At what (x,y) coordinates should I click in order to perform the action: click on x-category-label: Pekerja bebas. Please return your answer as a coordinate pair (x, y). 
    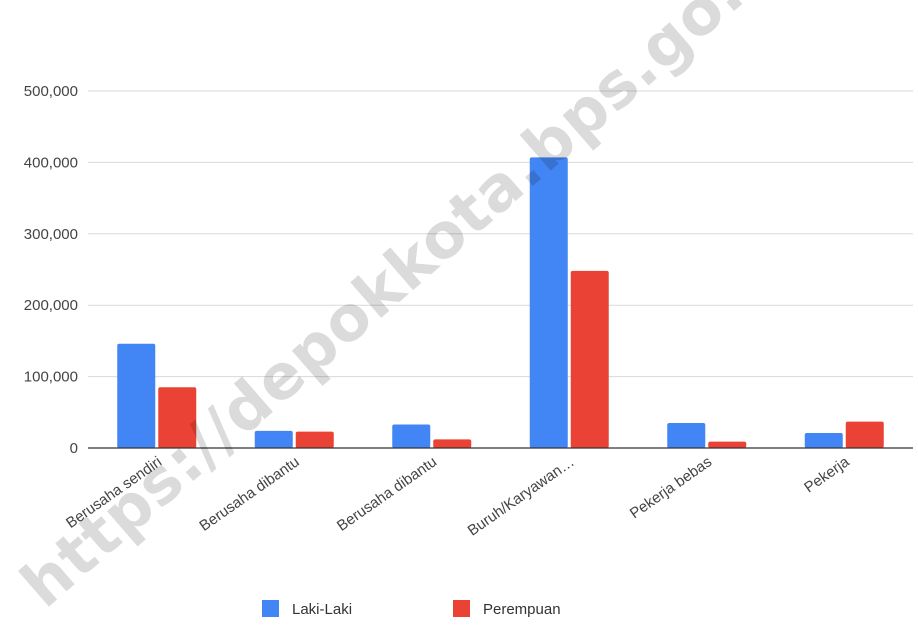
    Looking at the image, I should click on (671, 487).